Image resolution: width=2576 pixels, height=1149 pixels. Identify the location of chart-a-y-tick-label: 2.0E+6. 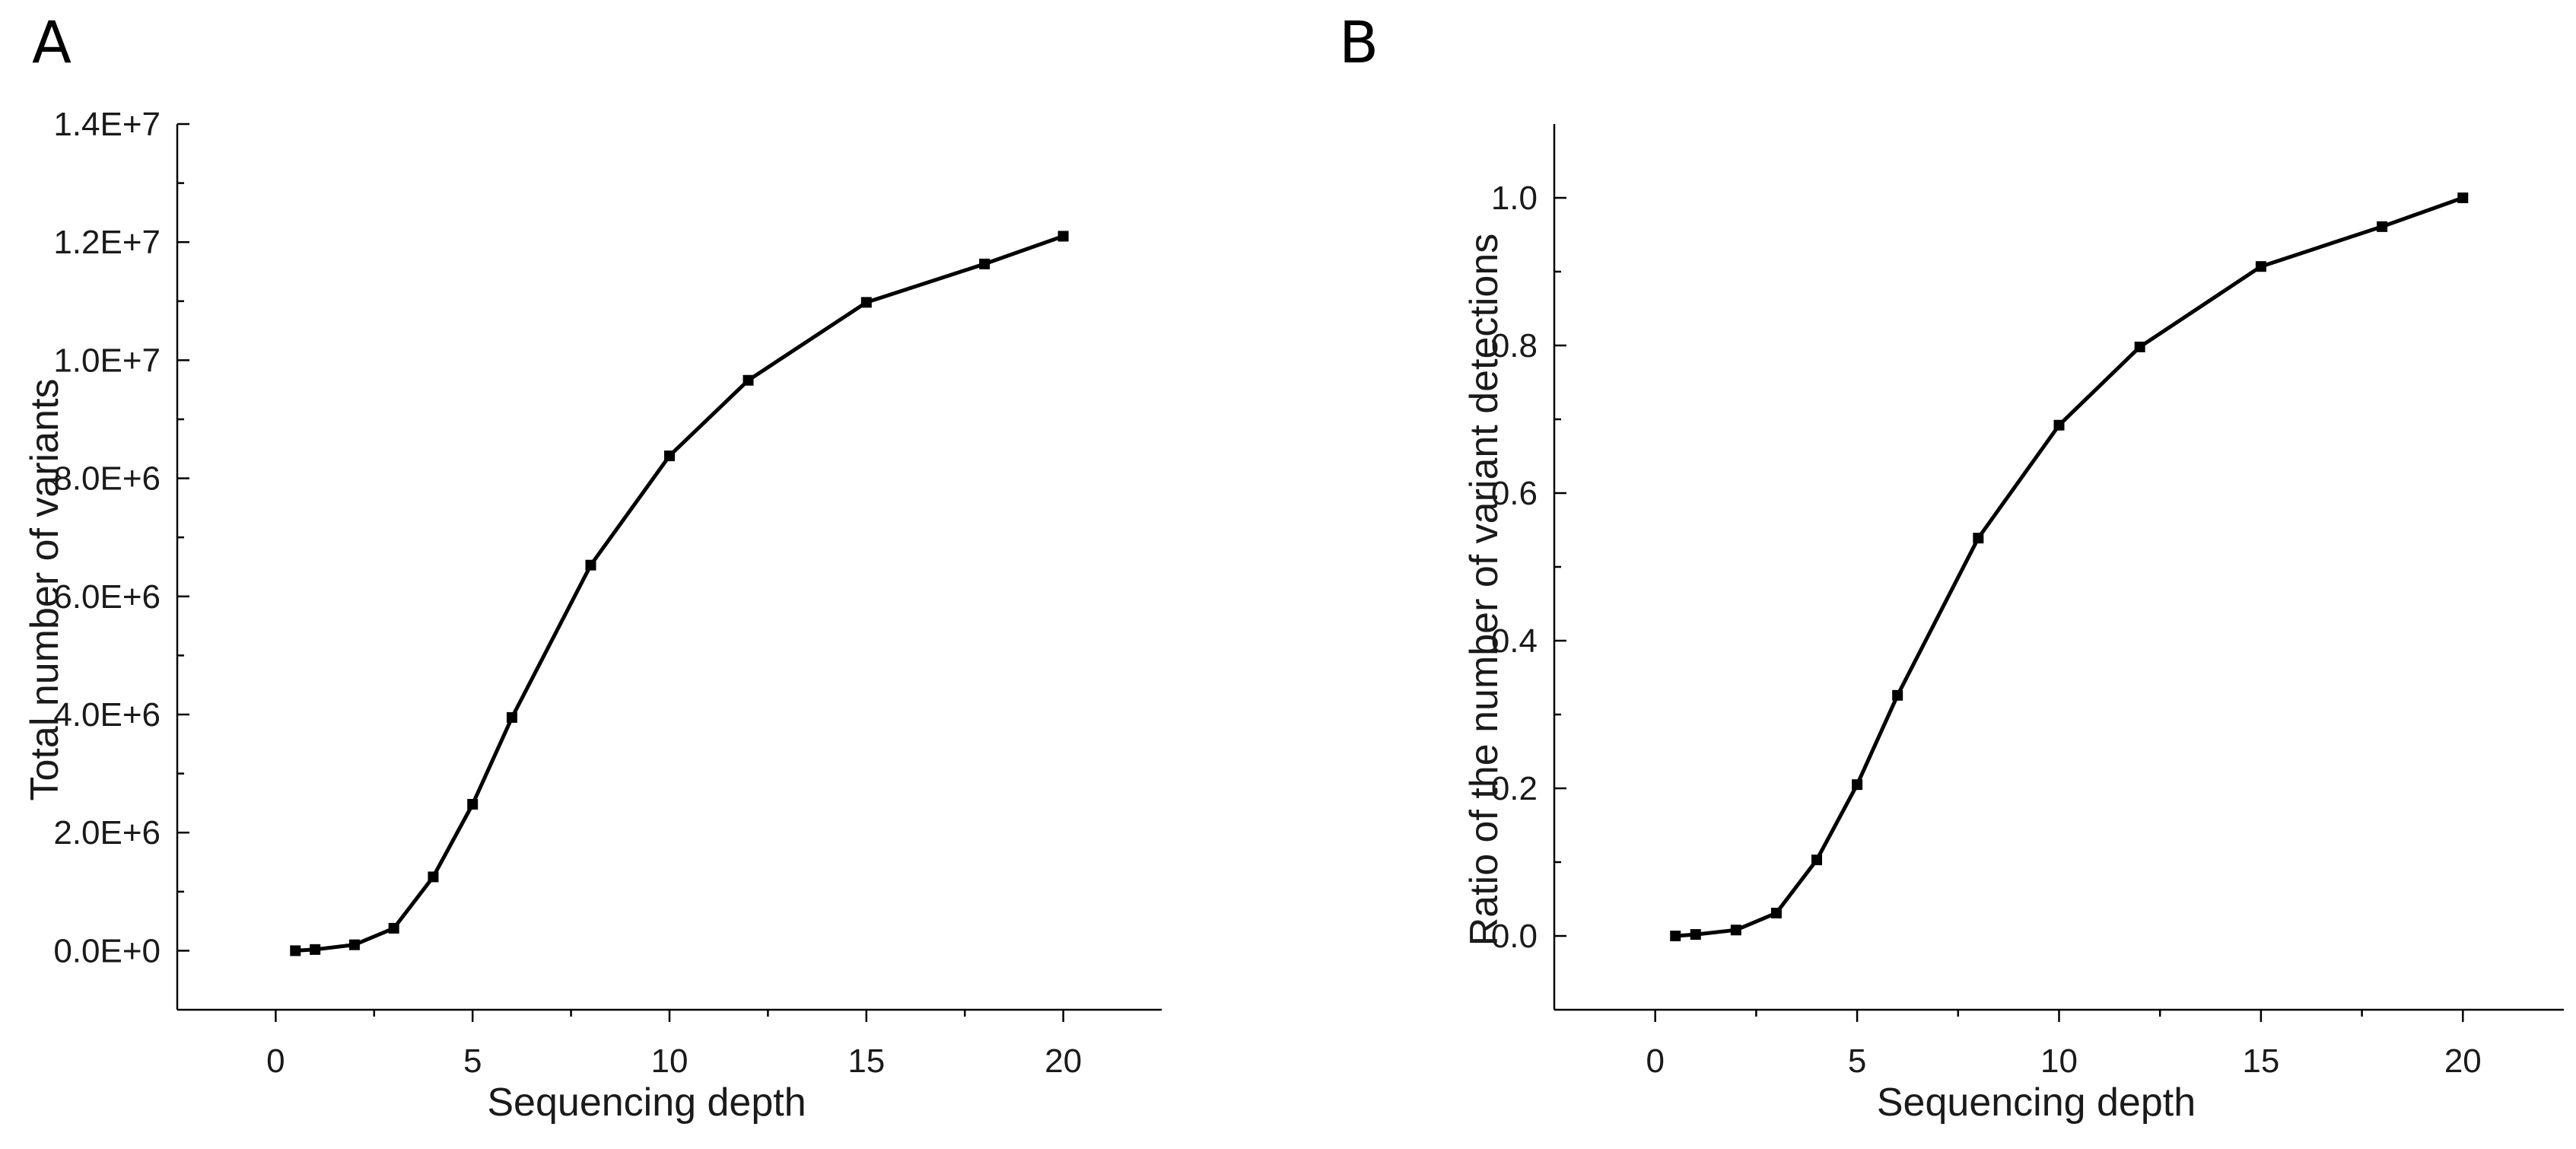
(107, 832).